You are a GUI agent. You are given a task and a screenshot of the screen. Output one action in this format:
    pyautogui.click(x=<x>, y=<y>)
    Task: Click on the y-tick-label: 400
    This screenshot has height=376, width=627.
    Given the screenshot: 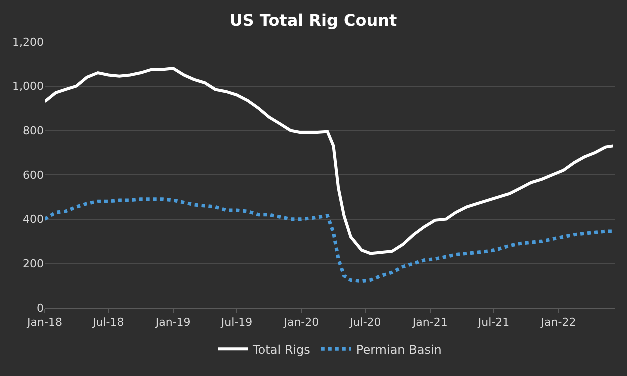 What is the action you would take?
    pyautogui.click(x=33, y=219)
    